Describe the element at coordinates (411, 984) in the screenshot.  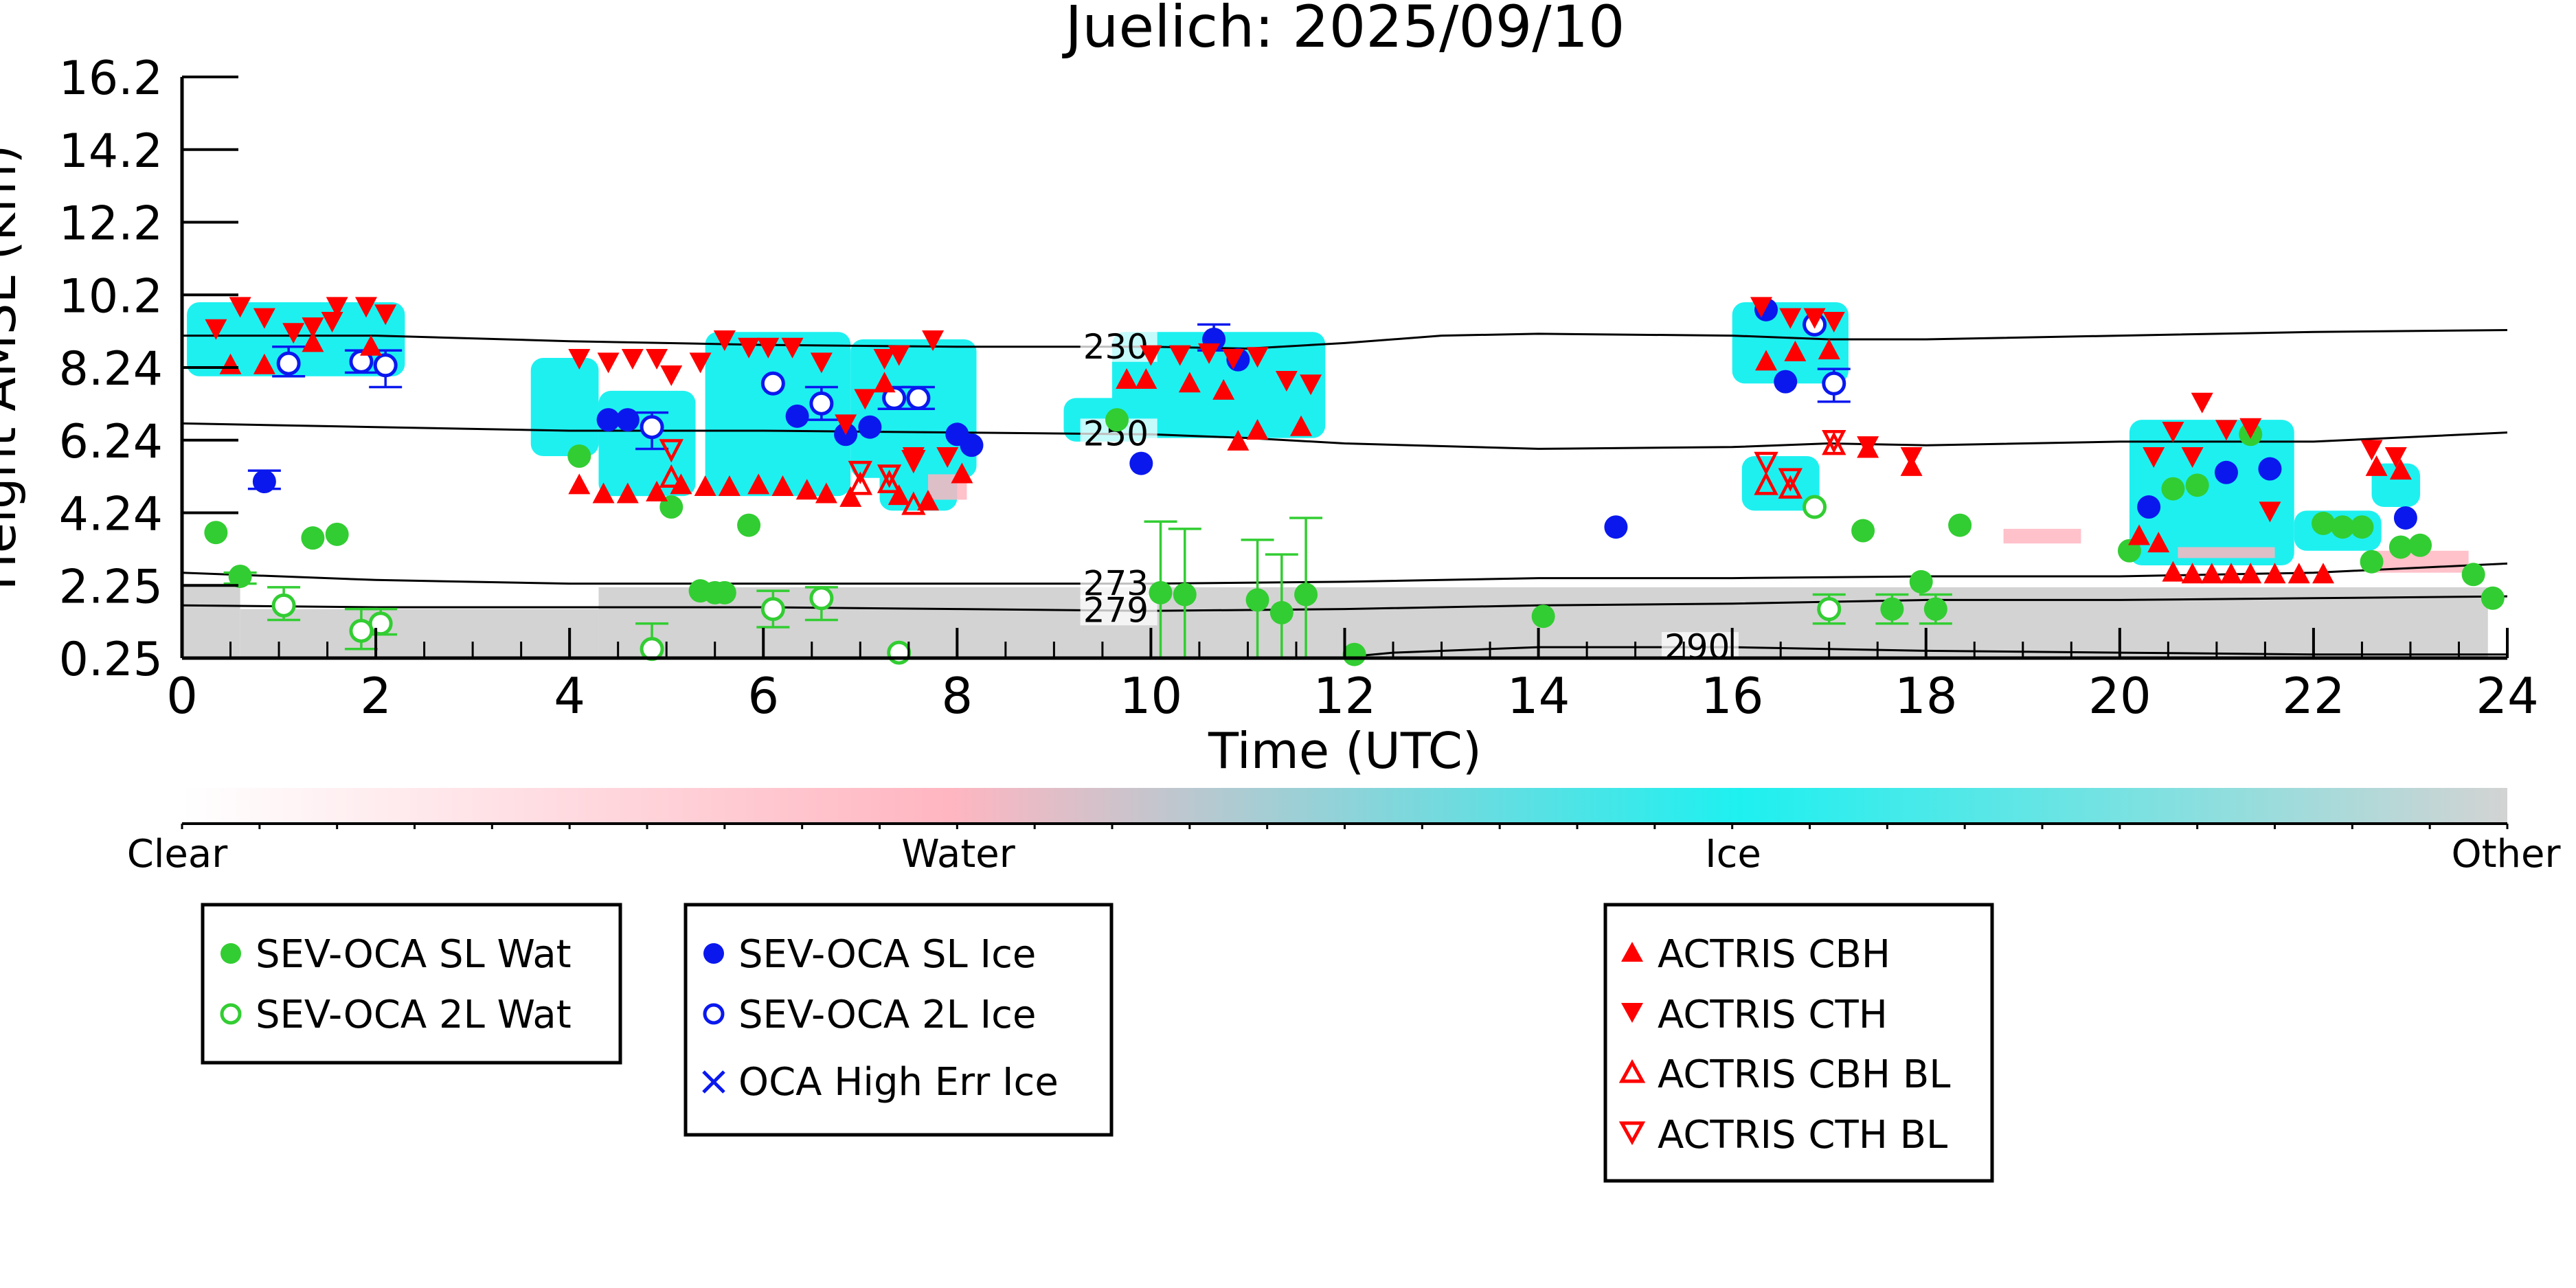
I see `legend-water: SEV-OCA SL Wat SEV-OCA 2L Wat` at that location.